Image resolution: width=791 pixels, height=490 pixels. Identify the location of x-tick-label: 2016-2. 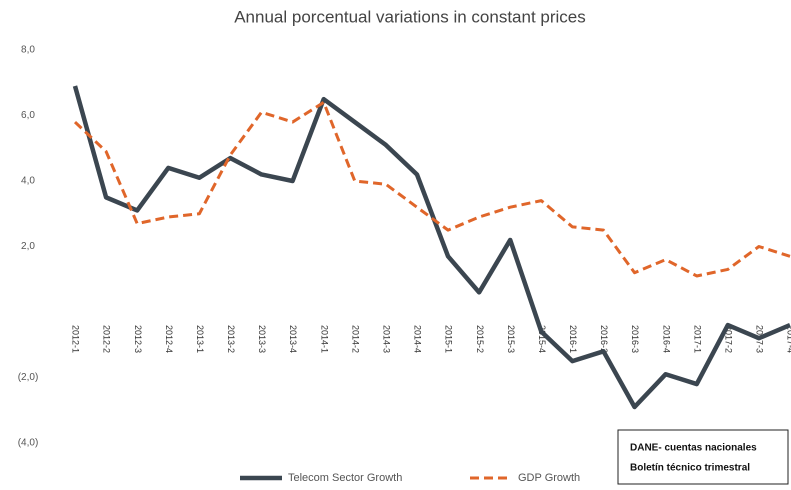
(604, 339).